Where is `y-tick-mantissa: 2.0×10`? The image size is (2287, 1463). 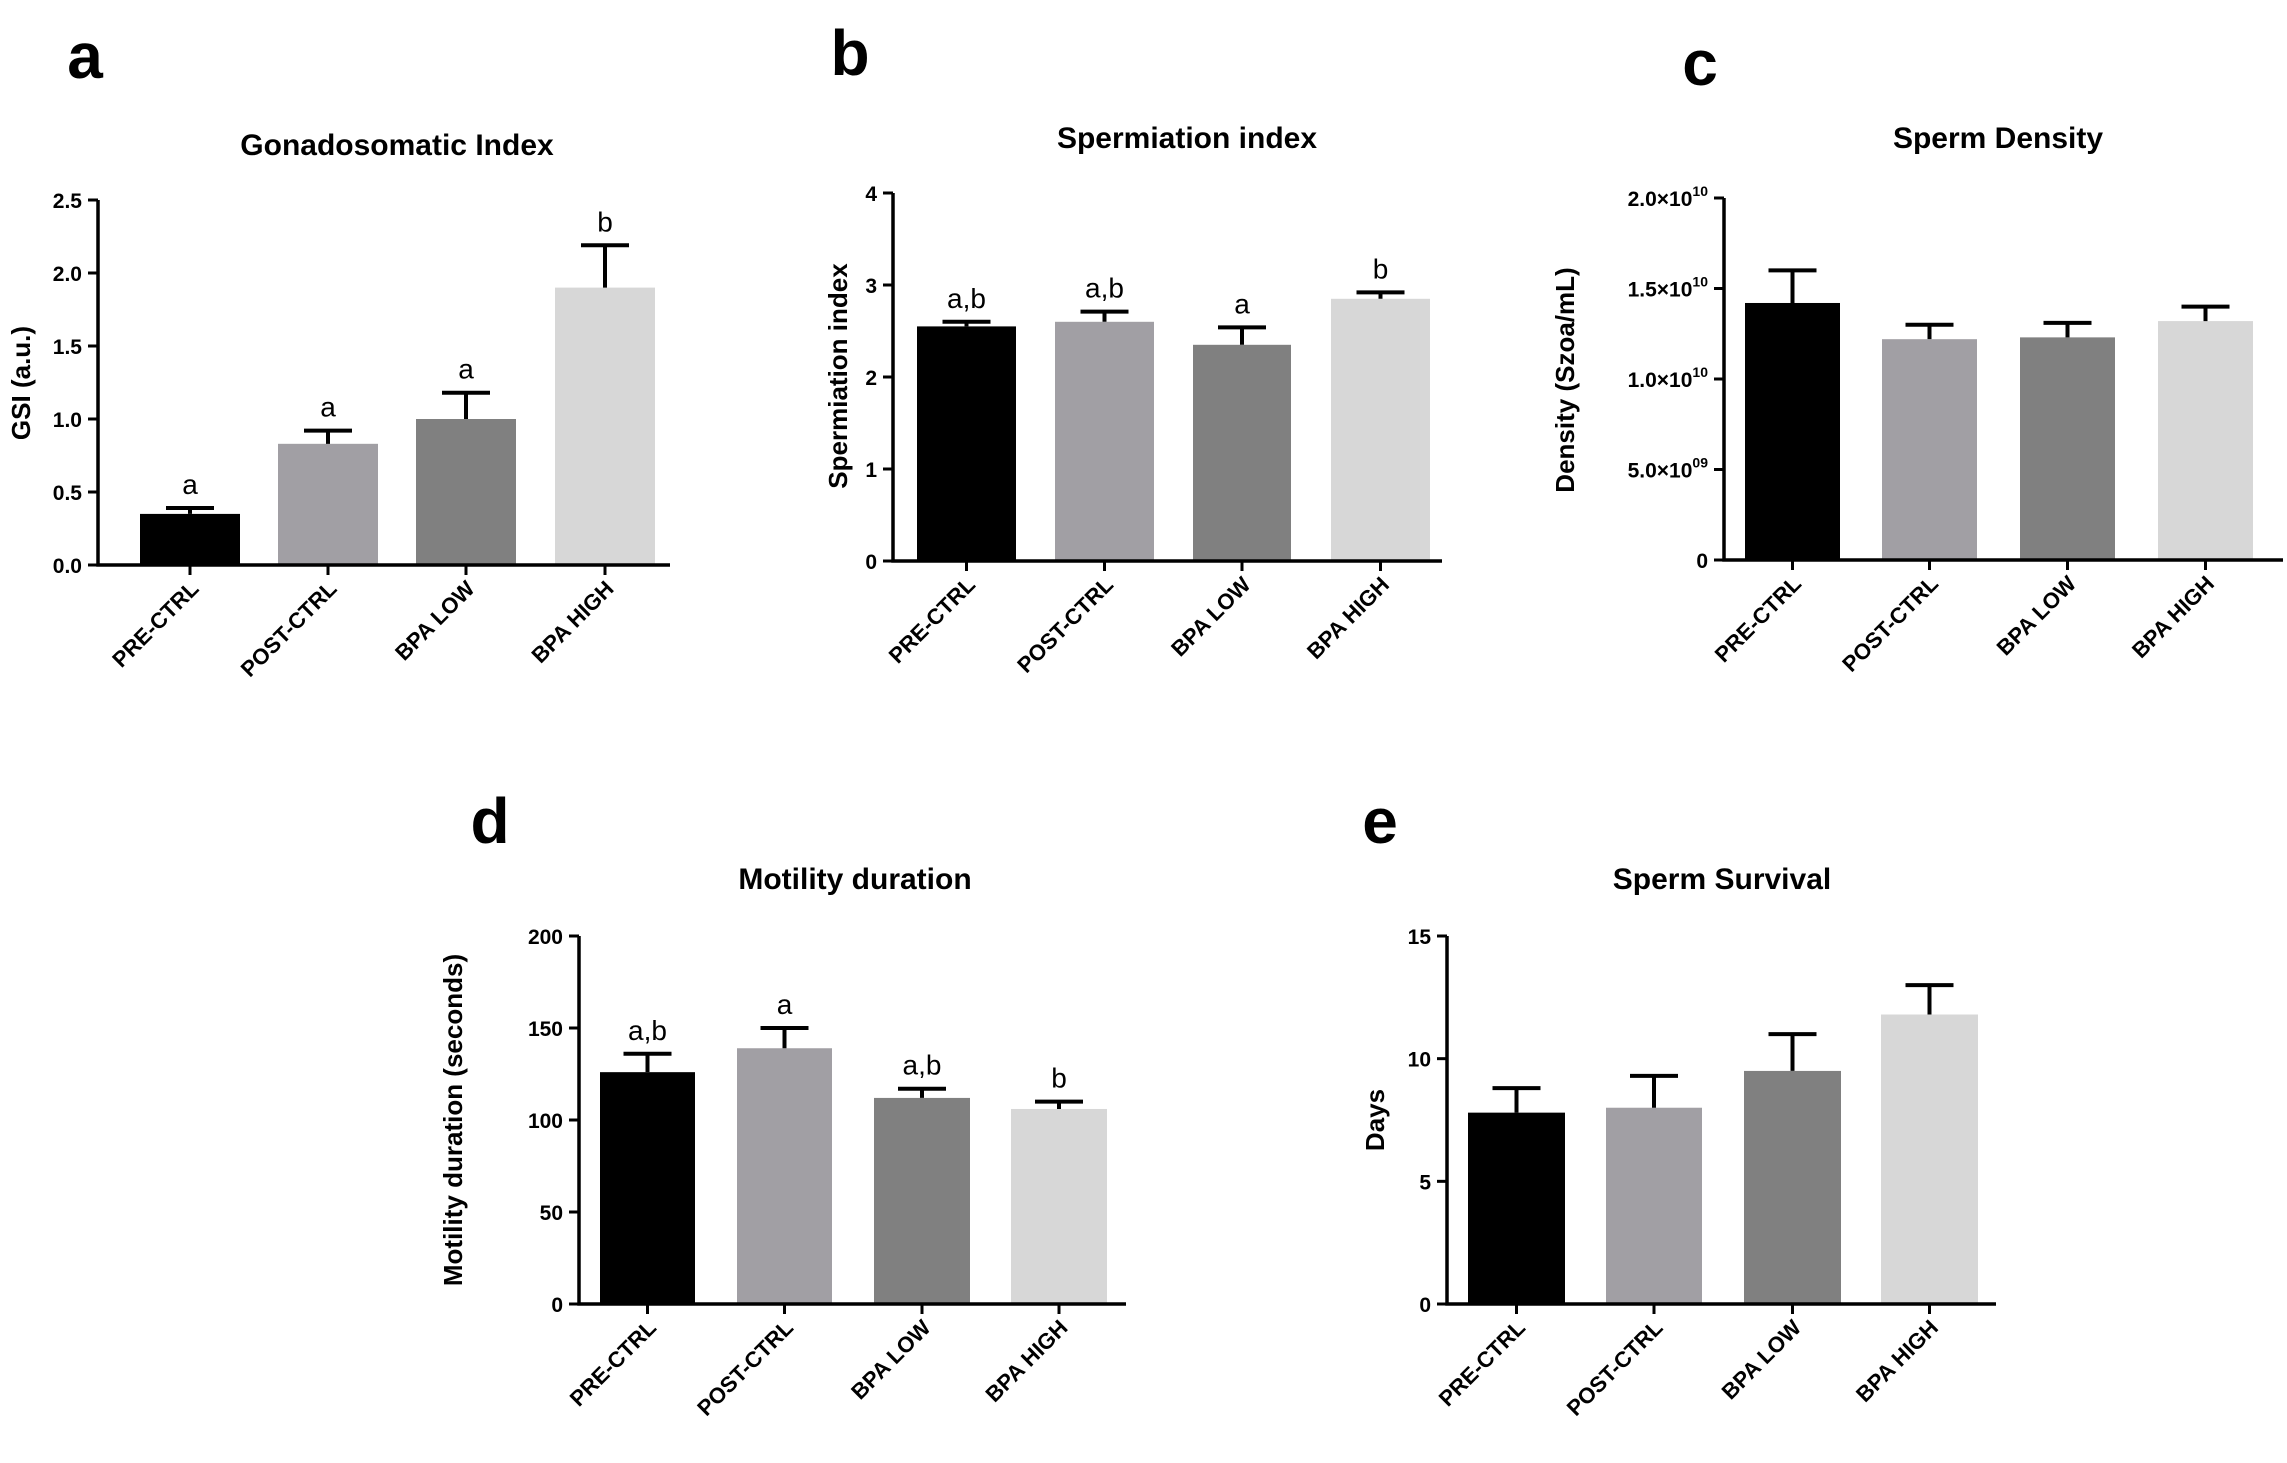 y-tick-mantissa: 2.0×10 is located at coordinates (1660, 199).